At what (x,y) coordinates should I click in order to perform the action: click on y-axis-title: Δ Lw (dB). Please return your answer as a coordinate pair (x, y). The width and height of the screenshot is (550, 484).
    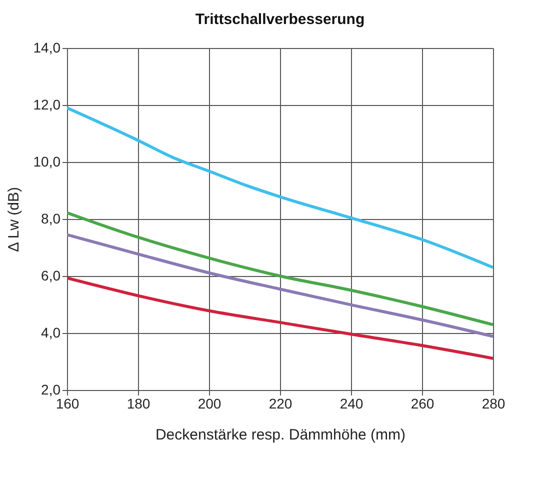
    Looking at the image, I should click on (13, 219).